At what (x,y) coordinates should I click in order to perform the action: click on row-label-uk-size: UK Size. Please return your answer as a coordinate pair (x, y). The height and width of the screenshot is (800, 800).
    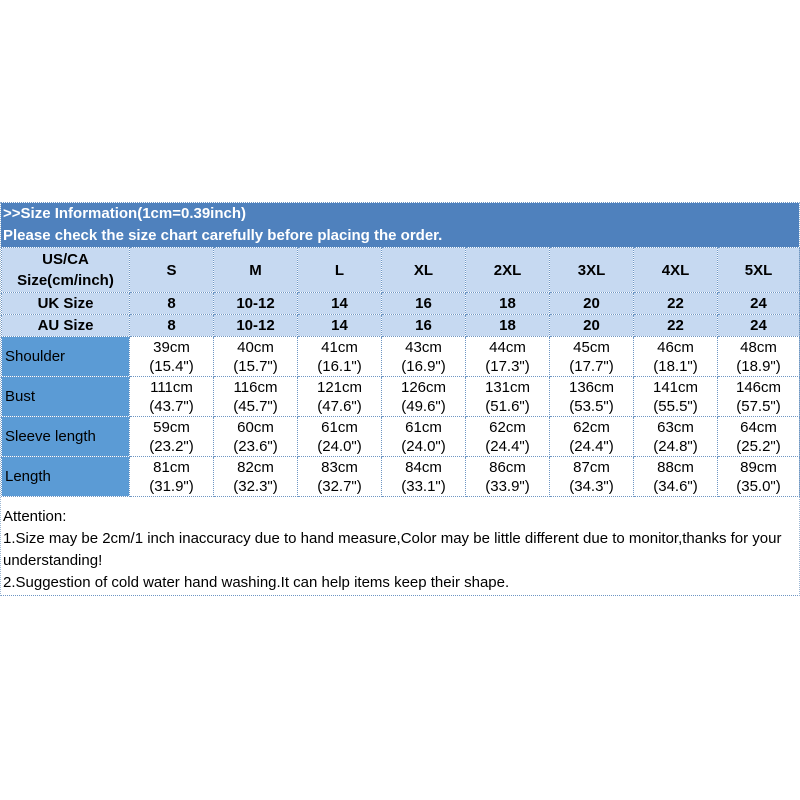
    Looking at the image, I should click on (65, 303).